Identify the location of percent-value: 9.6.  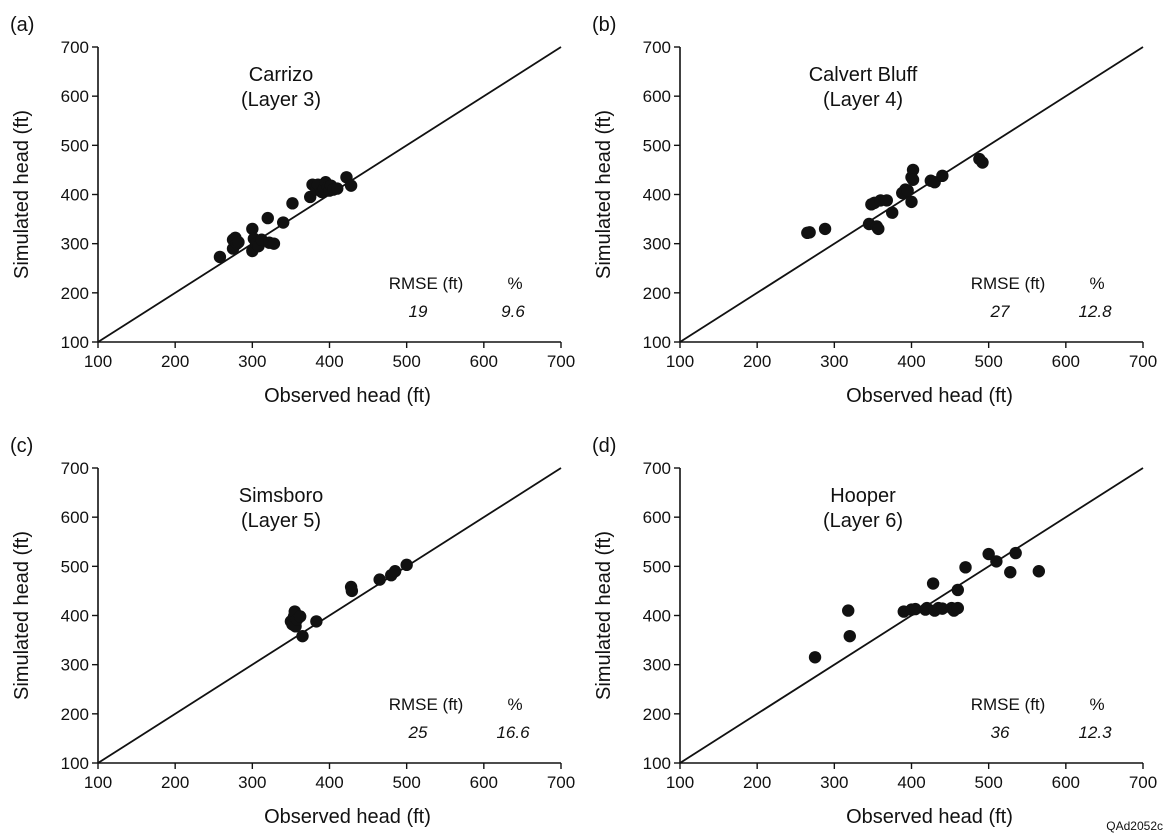
(513, 311).